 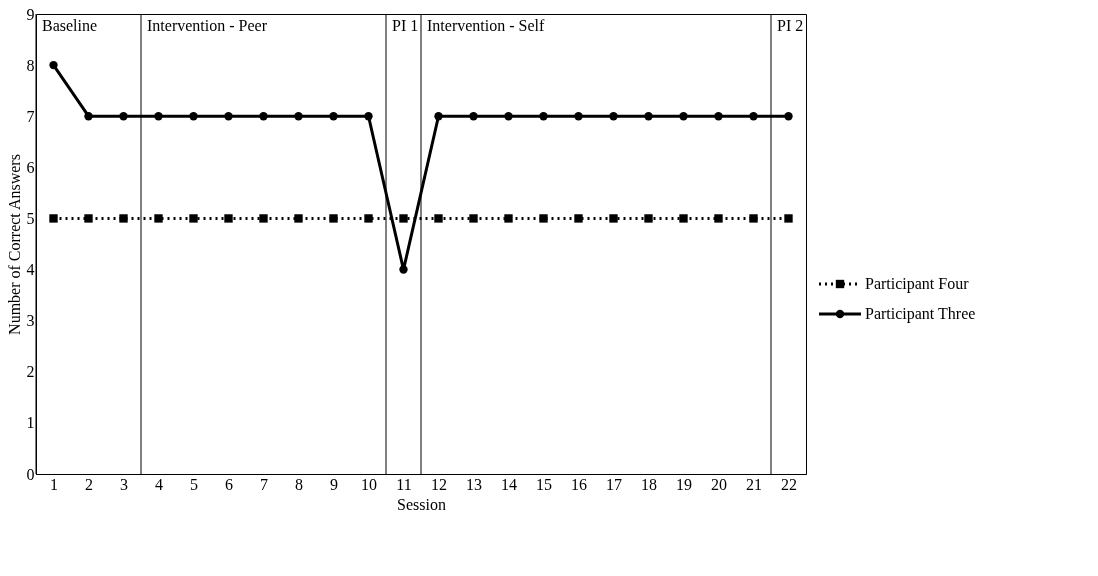 I want to click on x-tick-label: 17, so click(x=614, y=484).